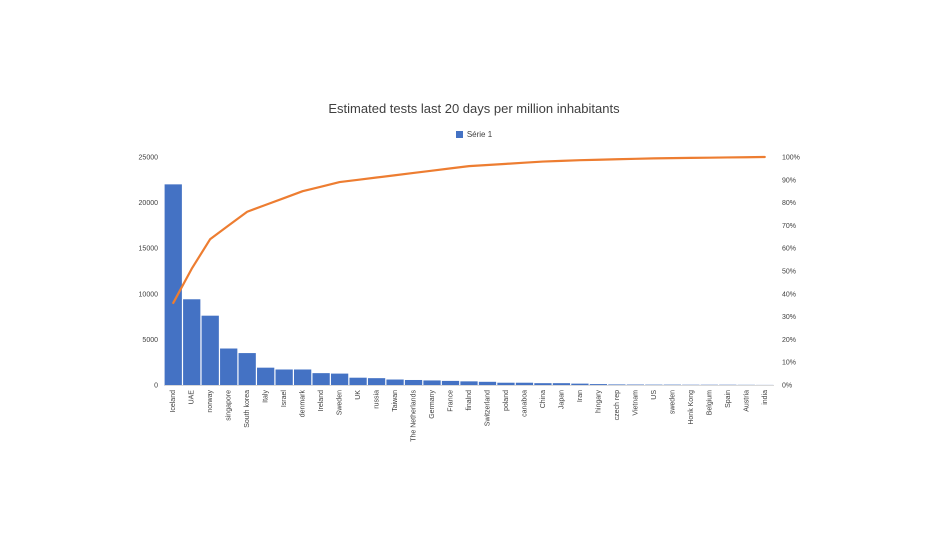 The width and height of the screenshot is (948, 534). What do you see at coordinates (303, 404) in the screenshot?
I see `x-tick-label: denmark` at bounding box center [303, 404].